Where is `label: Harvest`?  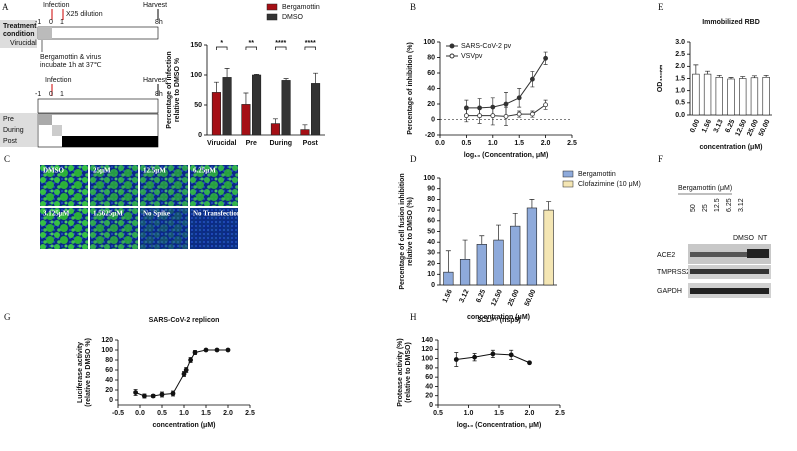 label: Harvest is located at coordinates (155, 80).